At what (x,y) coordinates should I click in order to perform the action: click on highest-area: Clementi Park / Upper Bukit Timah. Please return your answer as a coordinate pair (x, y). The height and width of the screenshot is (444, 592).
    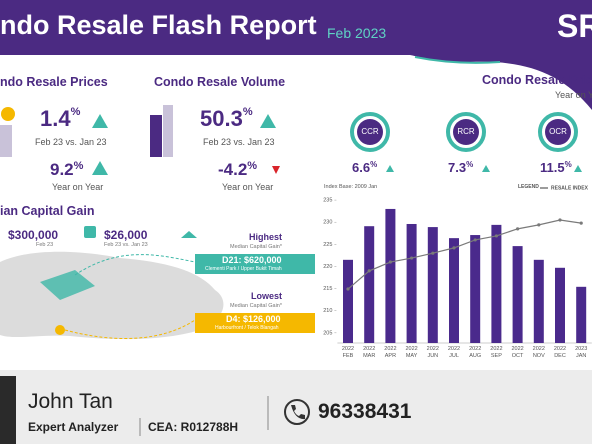
    Looking at the image, I should click on (243, 269).